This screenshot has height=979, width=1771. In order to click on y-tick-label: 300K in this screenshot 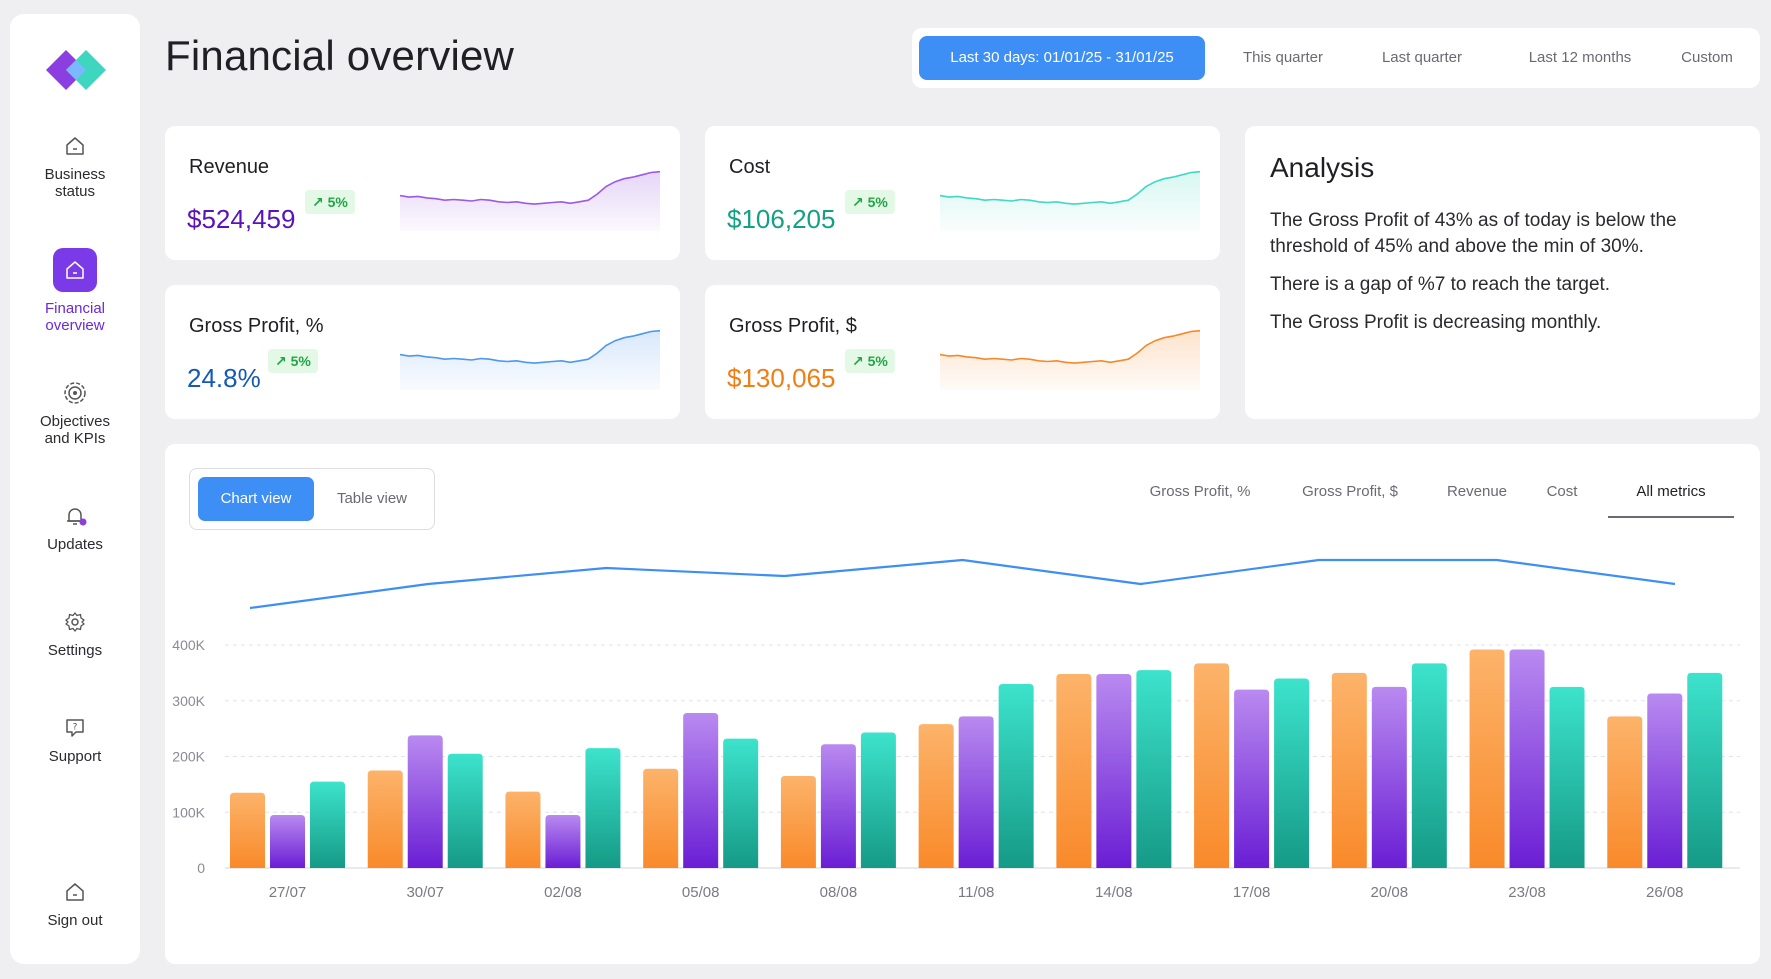, I will do `click(188, 701)`.